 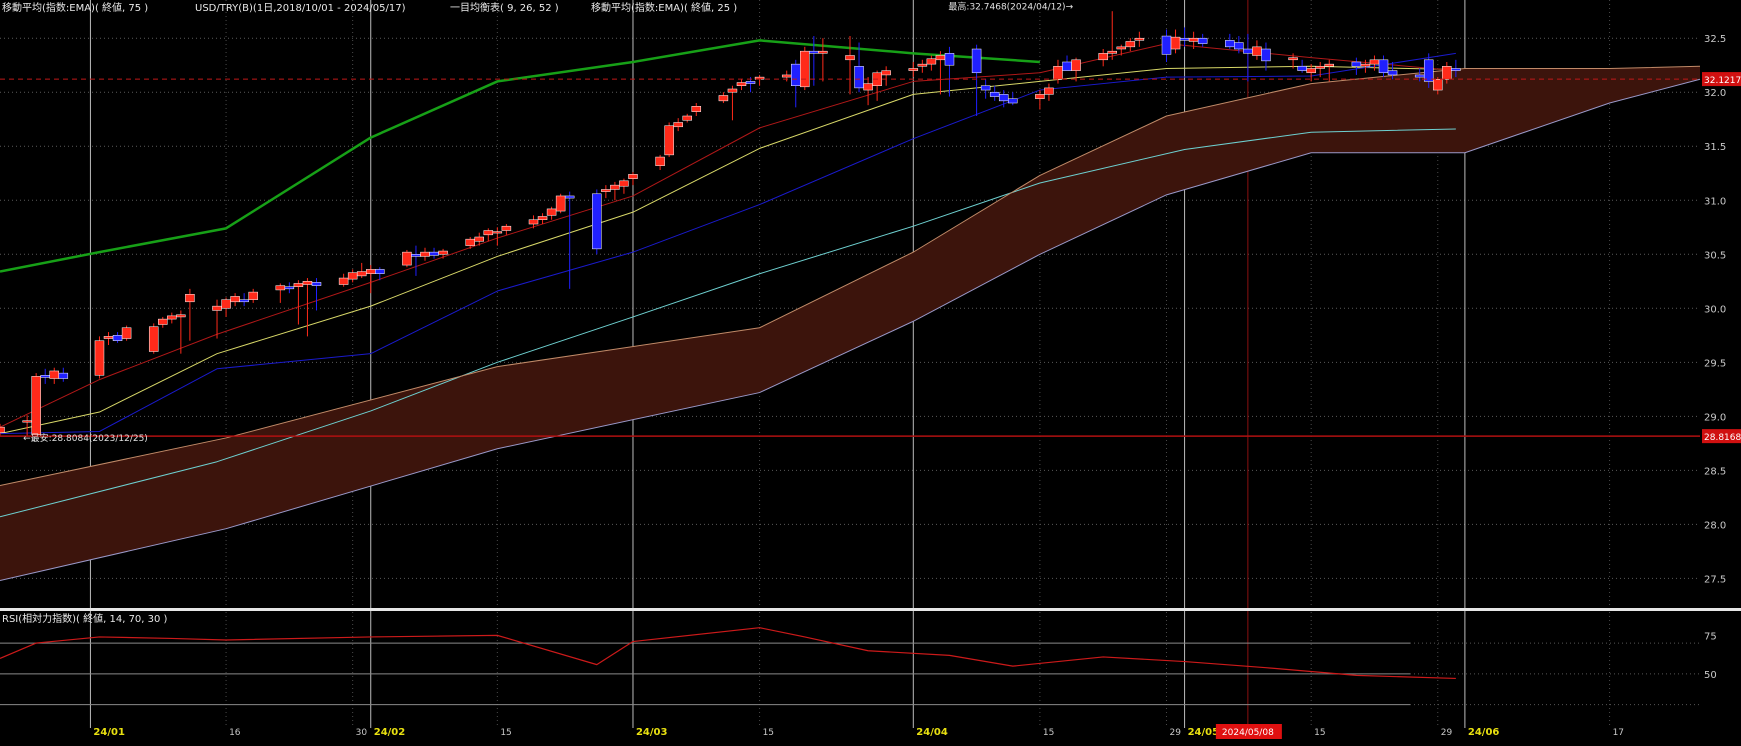 What do you see at coordinates (728, 653) in the screenshot?
I see `rsi-line` at bounding box center [728, 653].